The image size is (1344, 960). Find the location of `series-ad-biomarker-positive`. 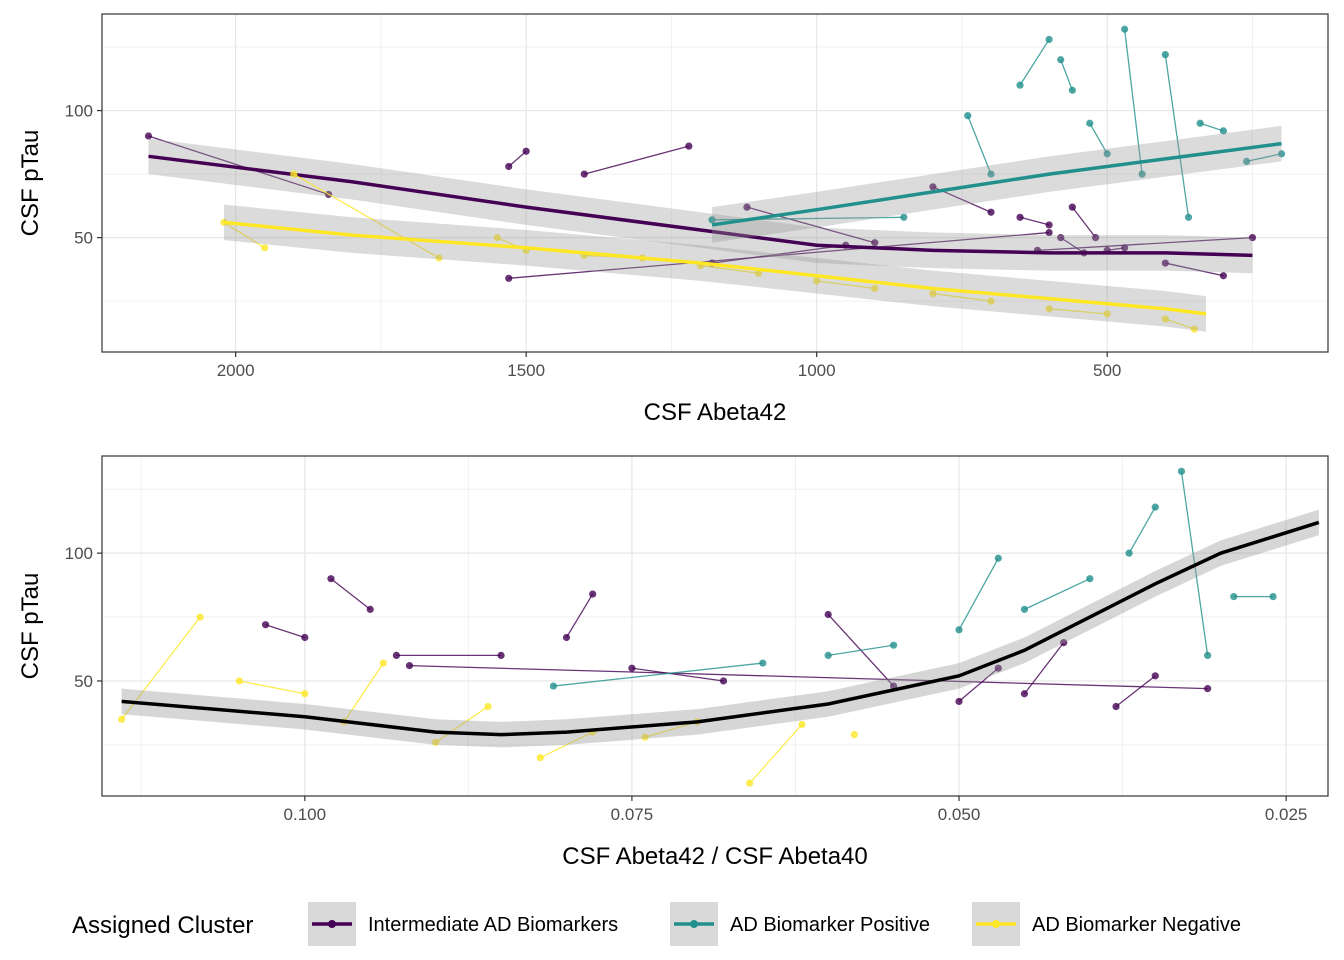

series-ad-biomarker-positive is located at coordinates (913, 578).